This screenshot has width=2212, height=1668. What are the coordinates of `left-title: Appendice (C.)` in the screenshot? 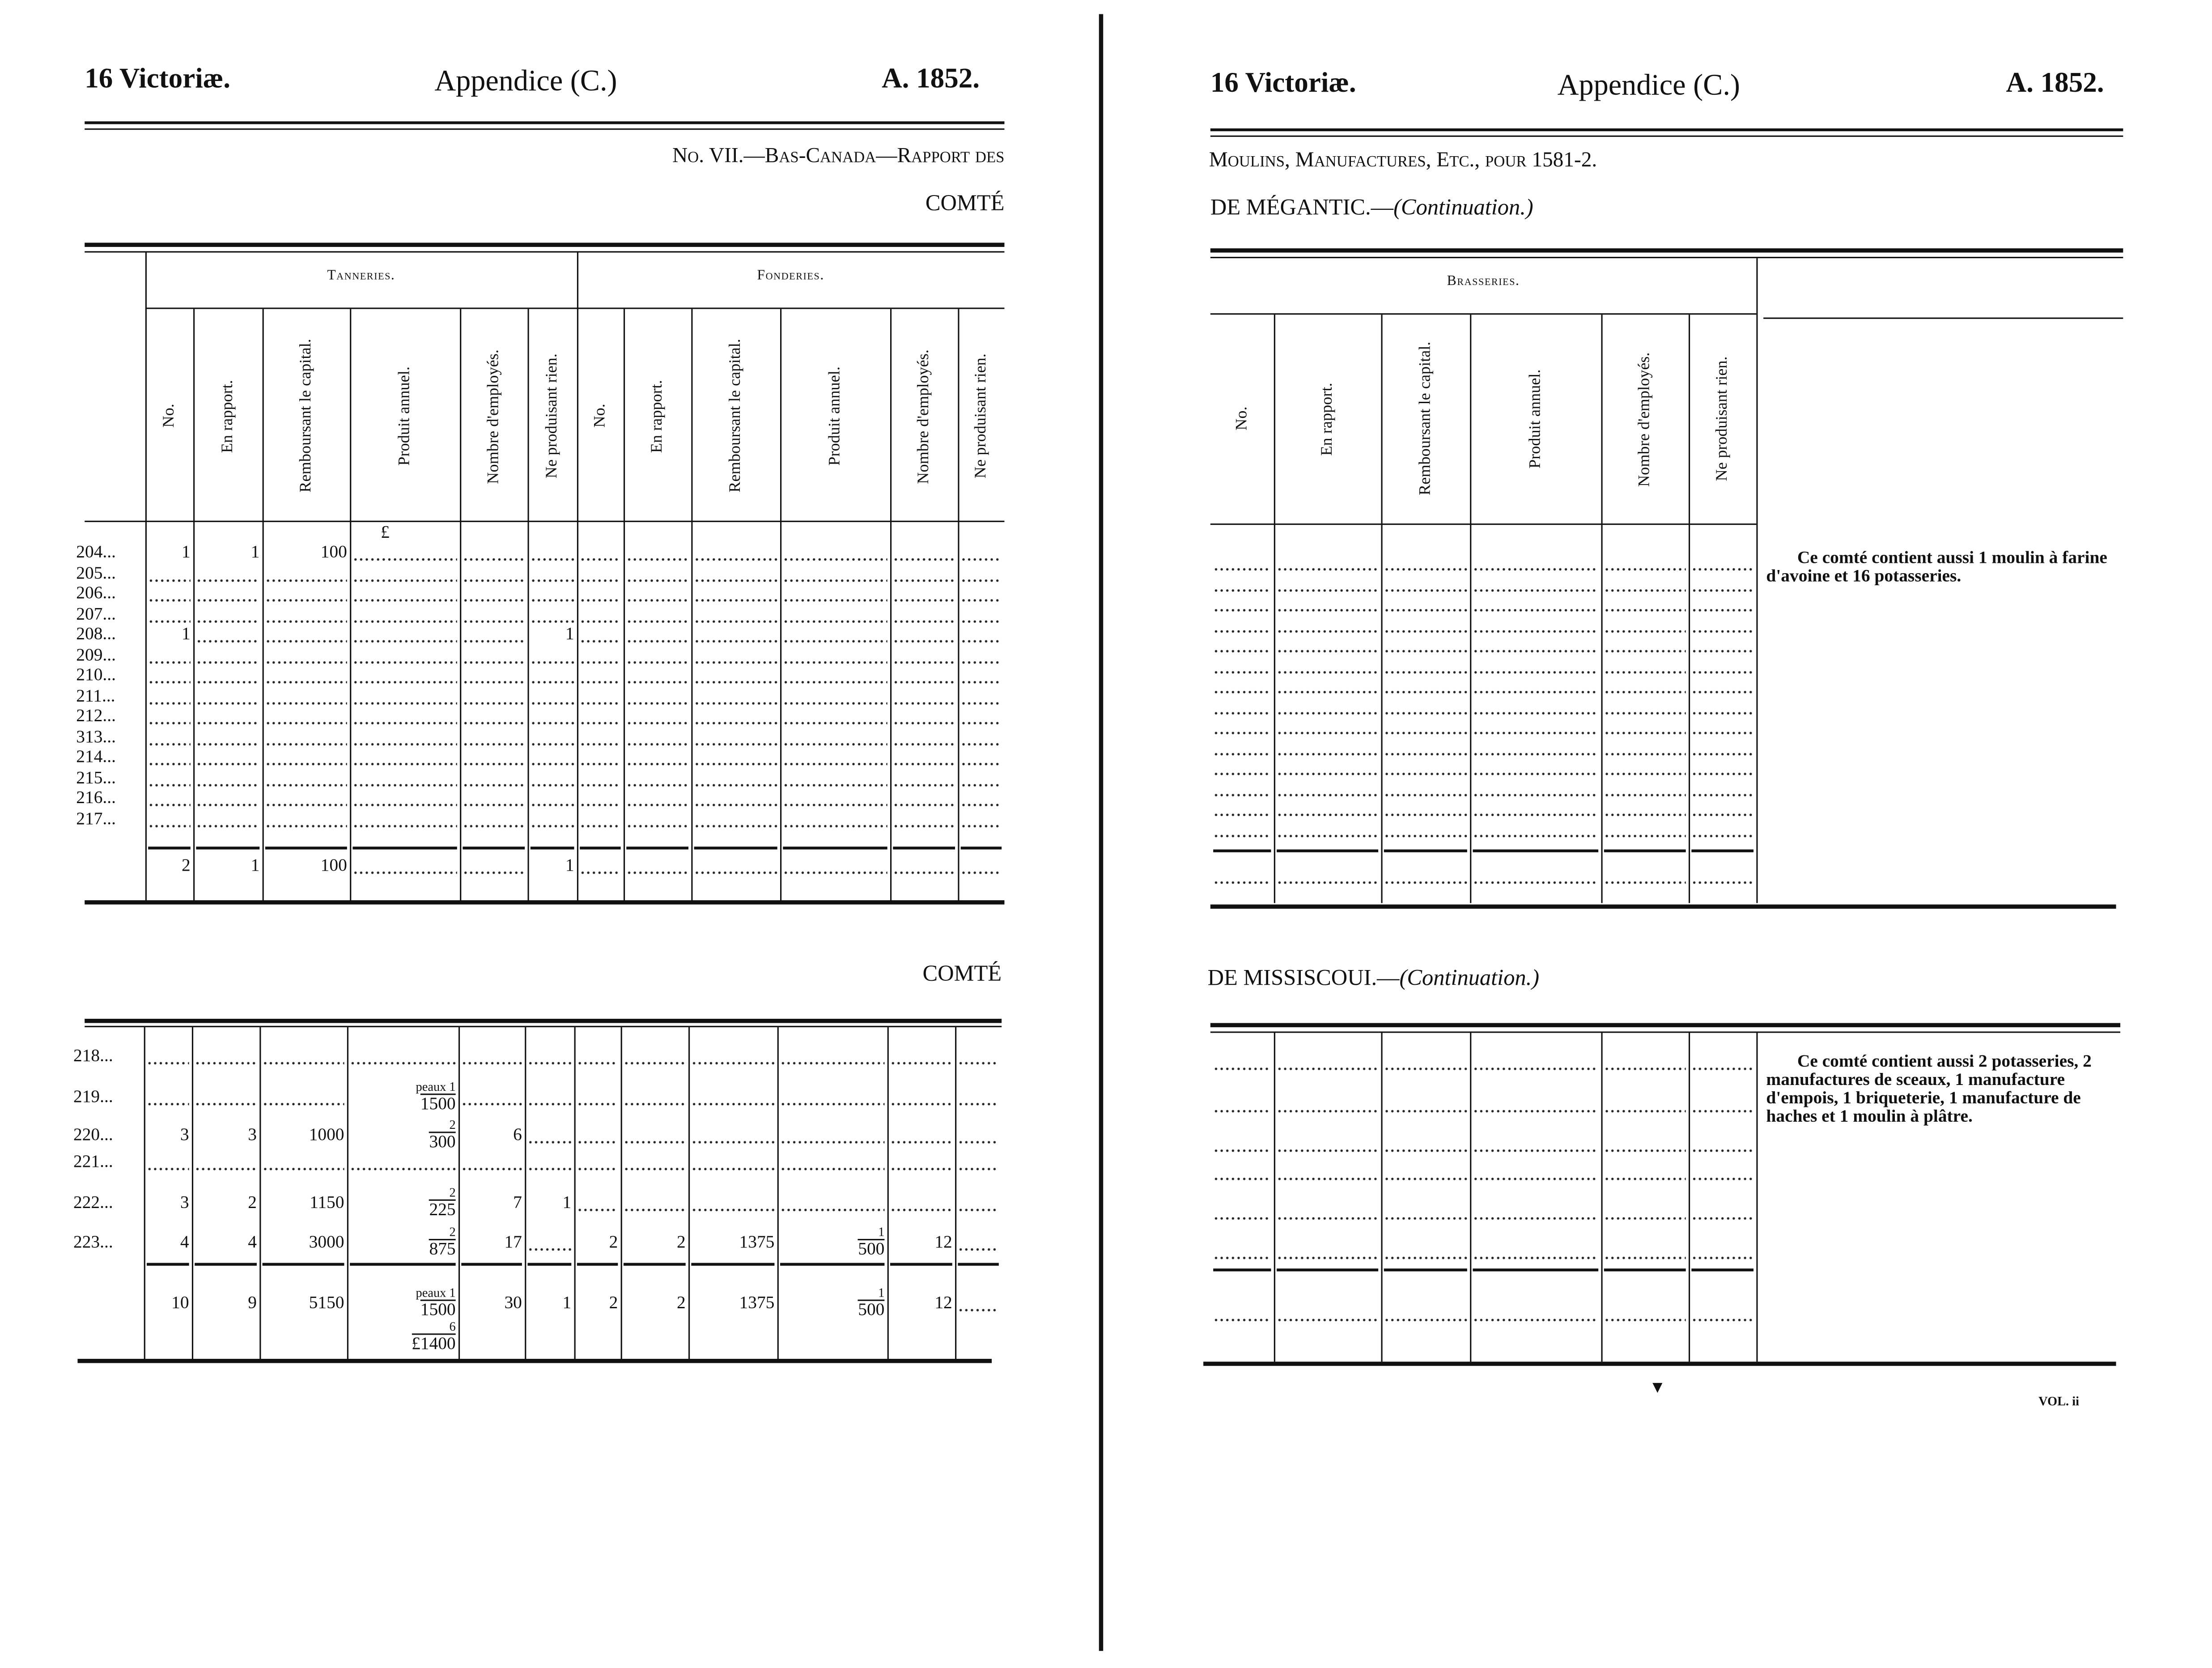 It's located at (525, 80).